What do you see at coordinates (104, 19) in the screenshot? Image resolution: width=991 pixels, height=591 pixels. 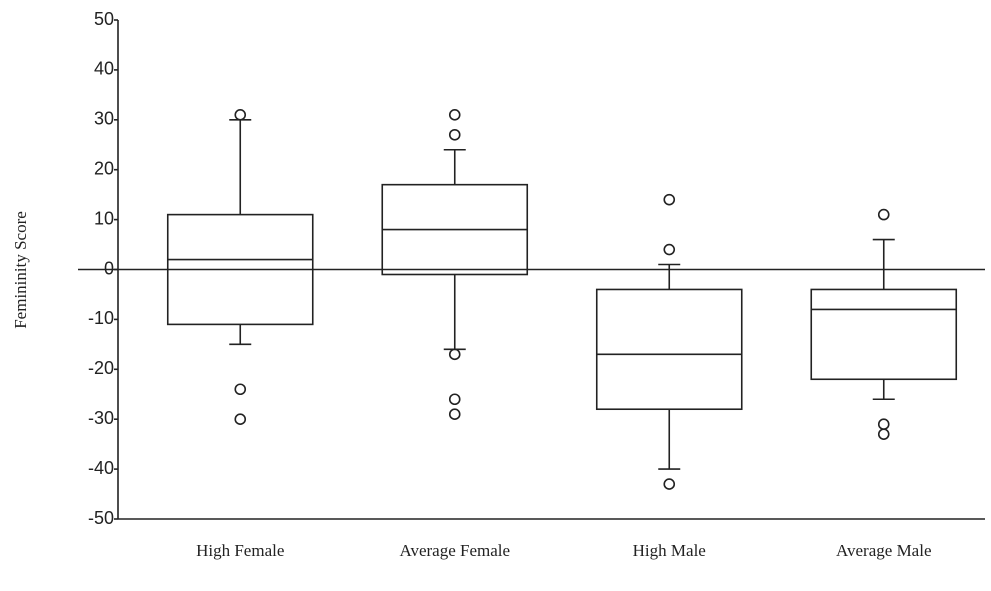 I see `y-tick-label: 50` at bounding box center [104, 19].